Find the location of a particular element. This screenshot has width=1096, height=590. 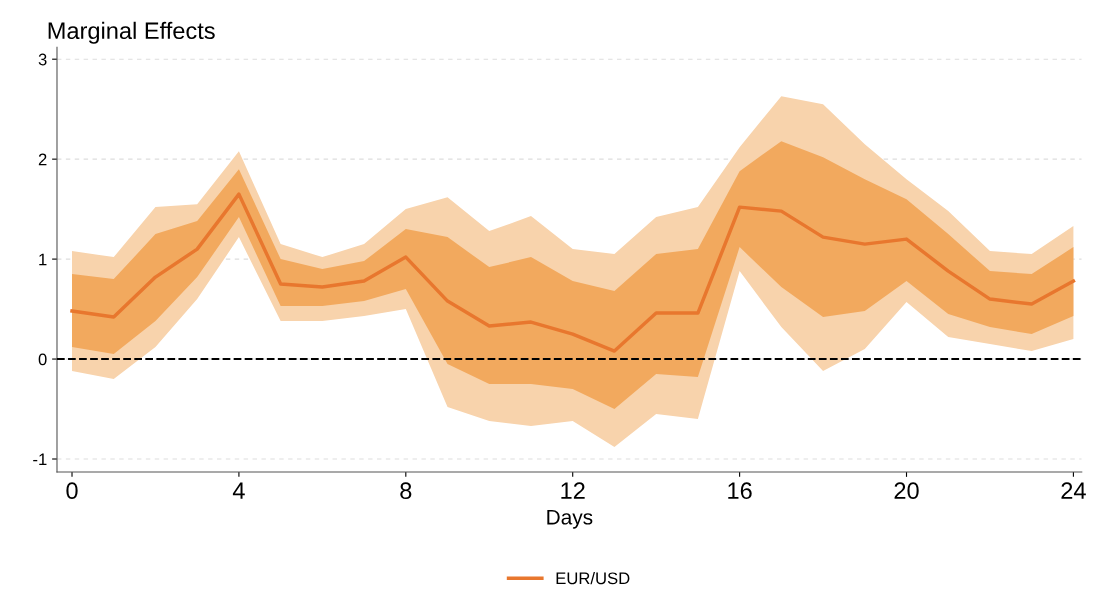

chart-title: Marginal Effects is located at coordinates (131, 32).